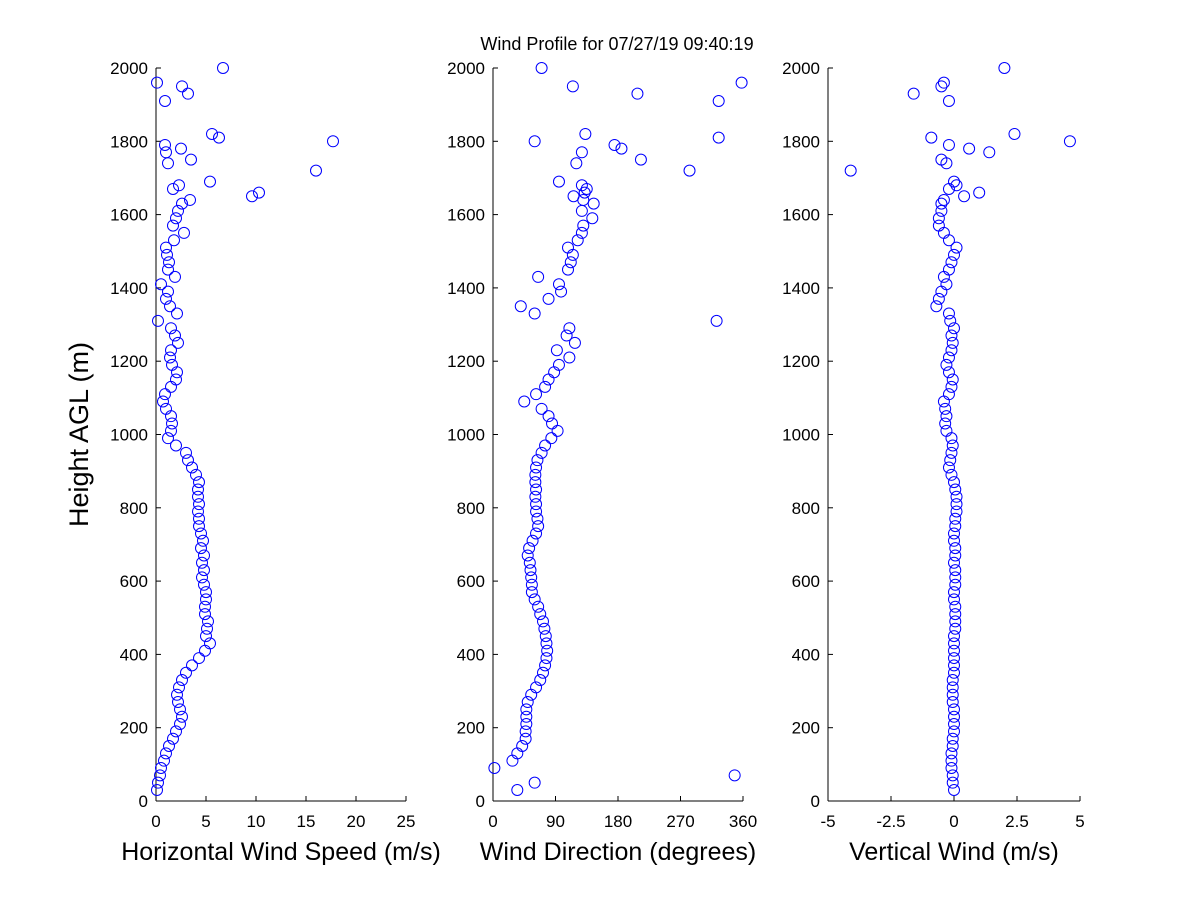 The height and width of the screenshot is (900, 1200). Describe the element at coordinates (306, 821) in the screenshot. I see `x-tick-label: 15` at that location.